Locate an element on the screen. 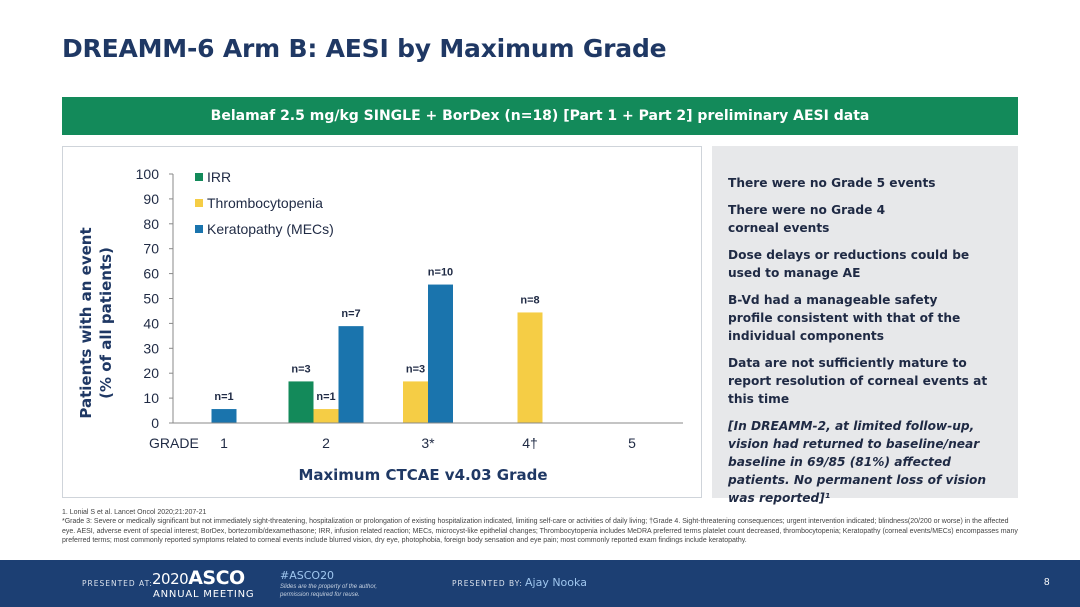 This screenshot has width=1080, height=607. y-axis-label-line1: Patients with an event is located at coordinates (86, 322).